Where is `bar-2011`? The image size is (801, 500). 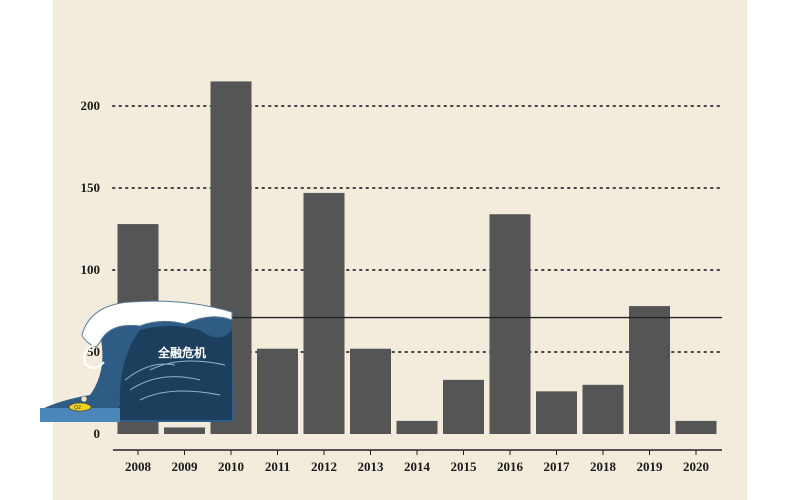
bar-2011 is located at coordinates (277, 391).